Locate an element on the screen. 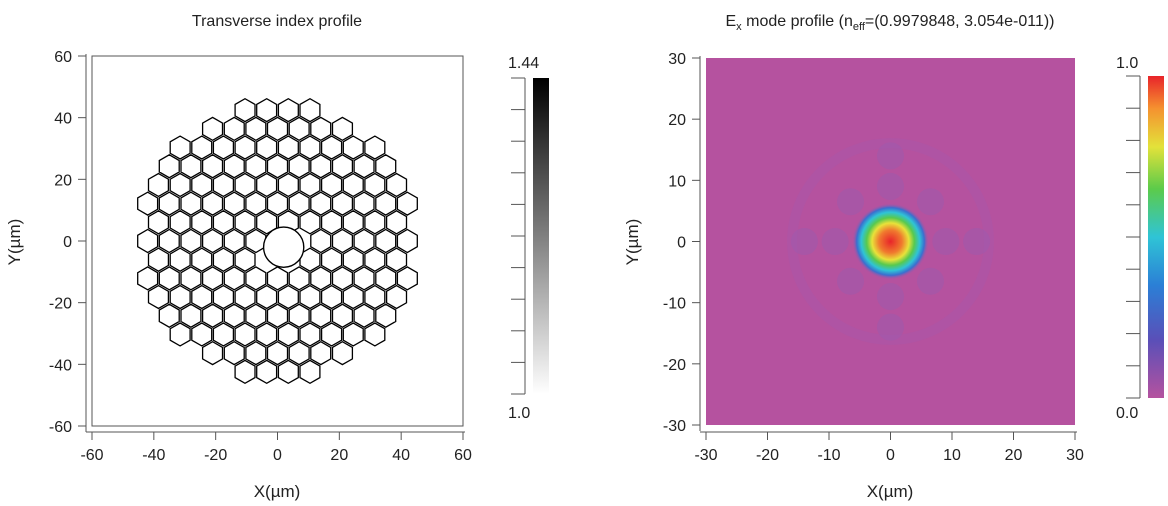 The height and width of the screenshot is (506, 1168). index-x-tick-label: 40 is located at coordinates (401, 455).